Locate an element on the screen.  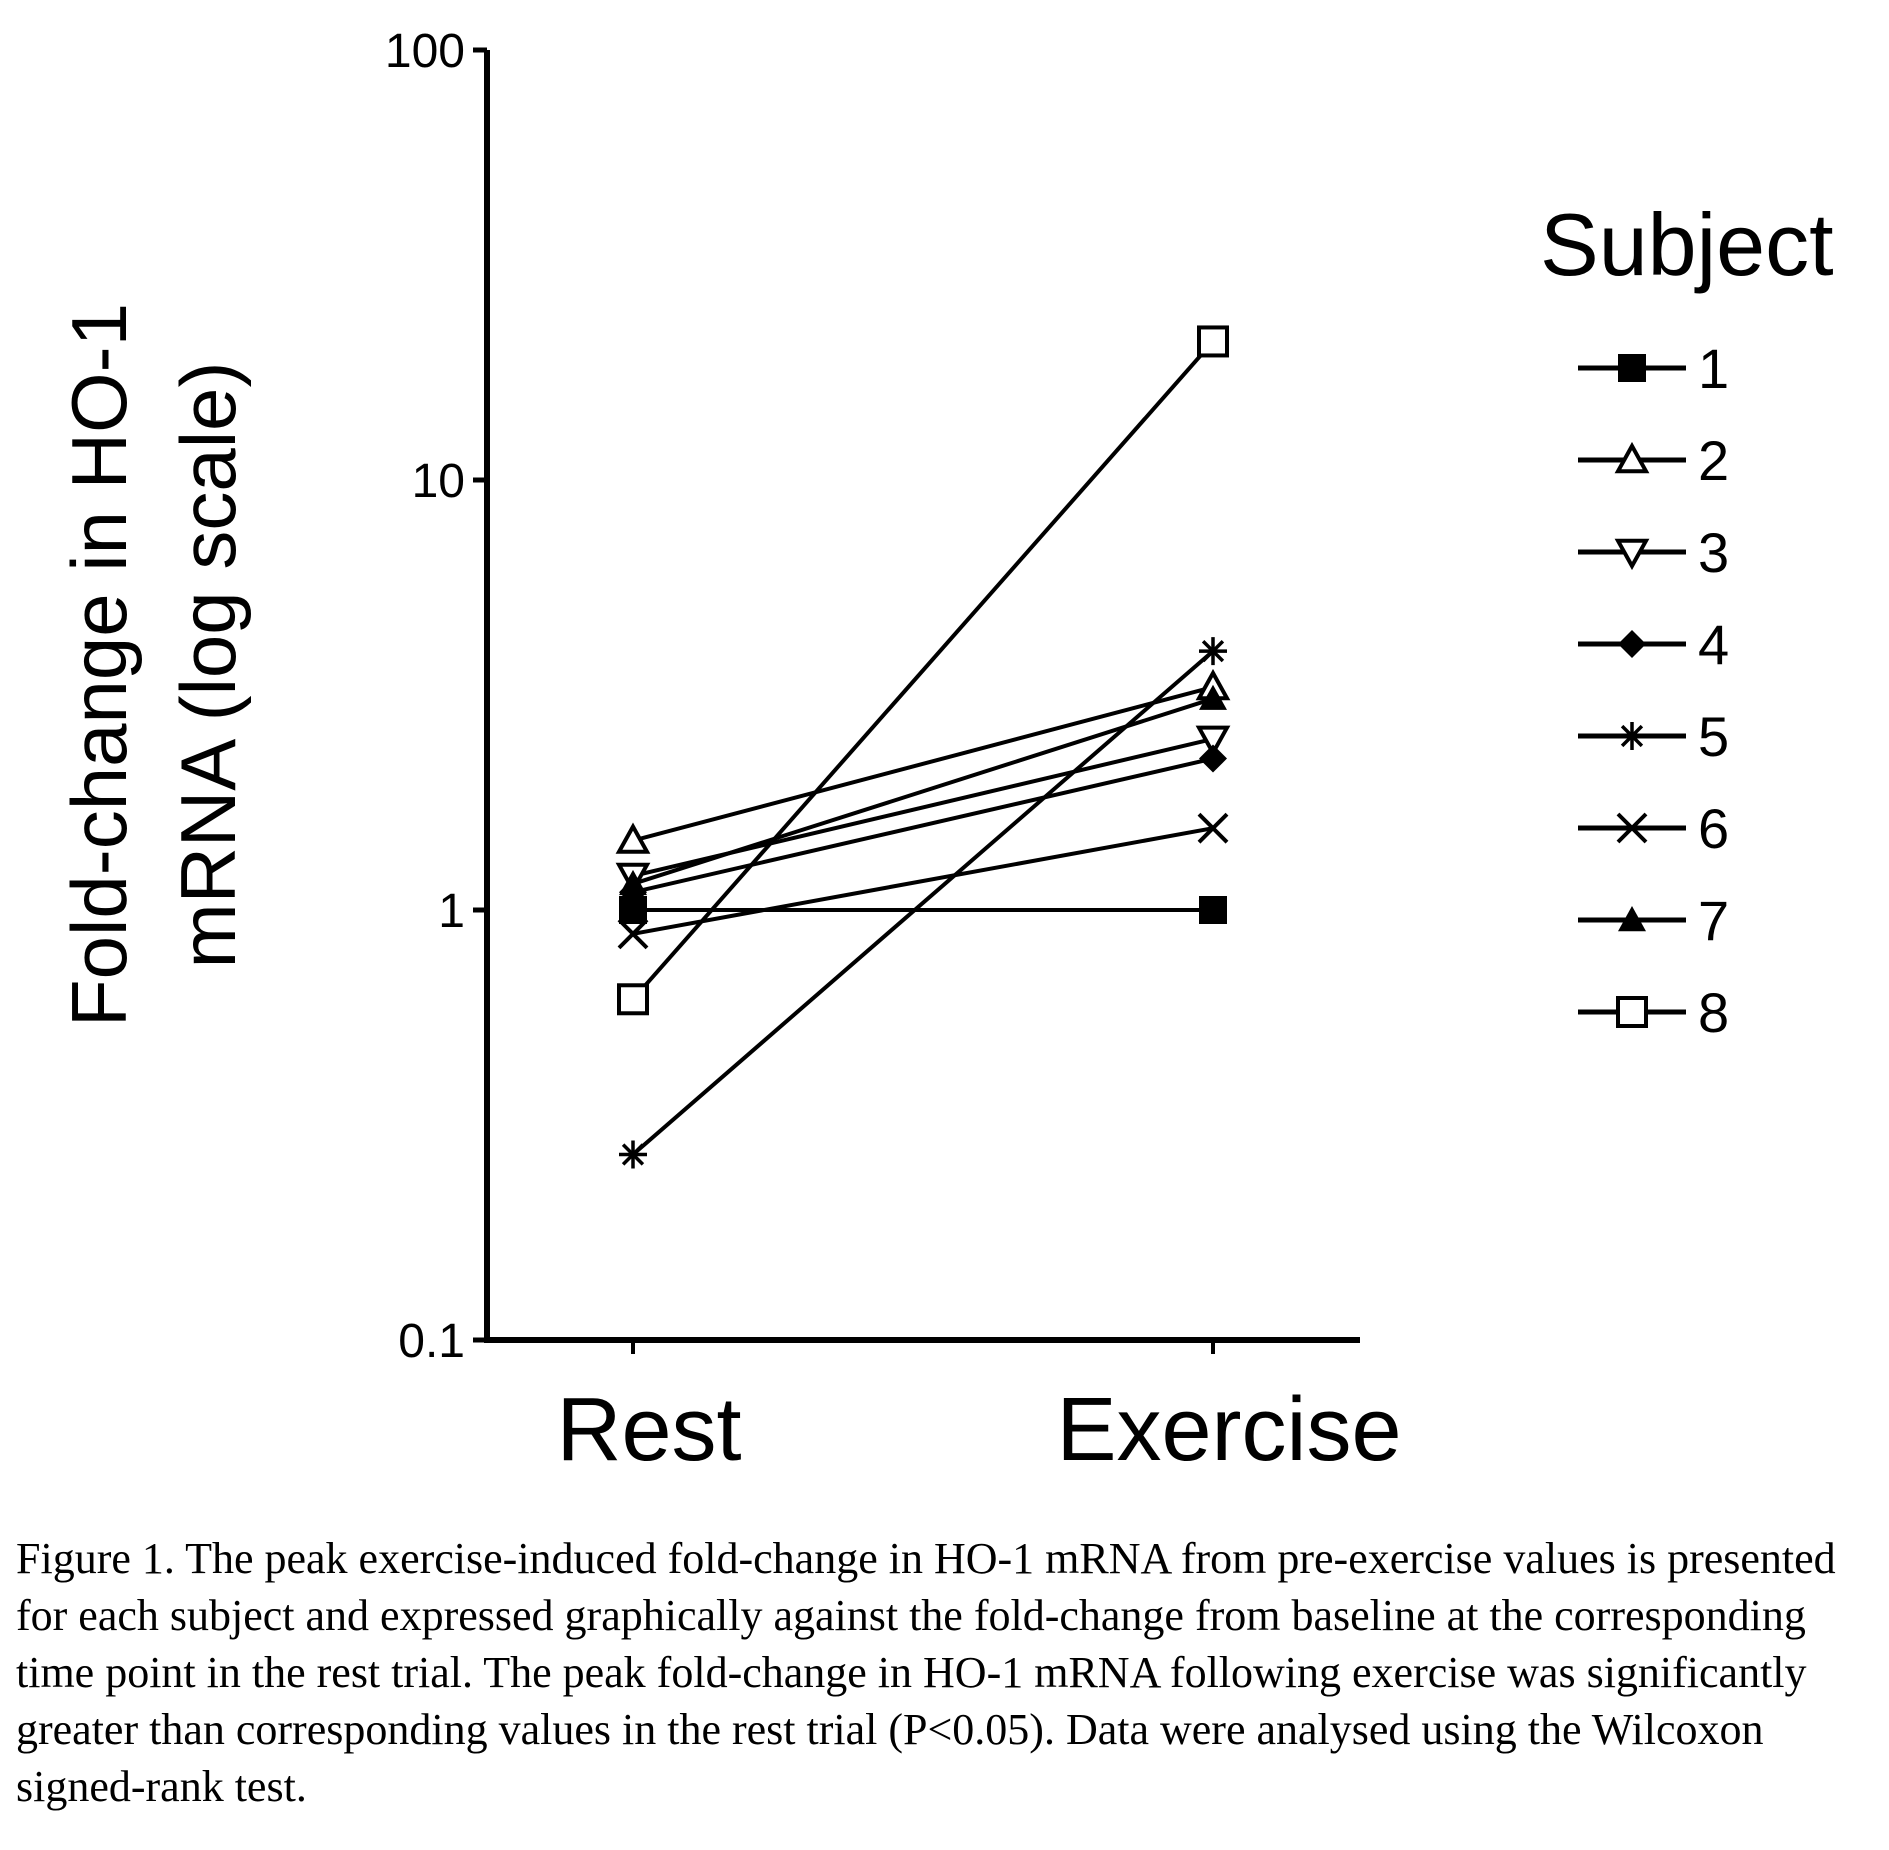
series-lines is located at coordinates (923, 748).